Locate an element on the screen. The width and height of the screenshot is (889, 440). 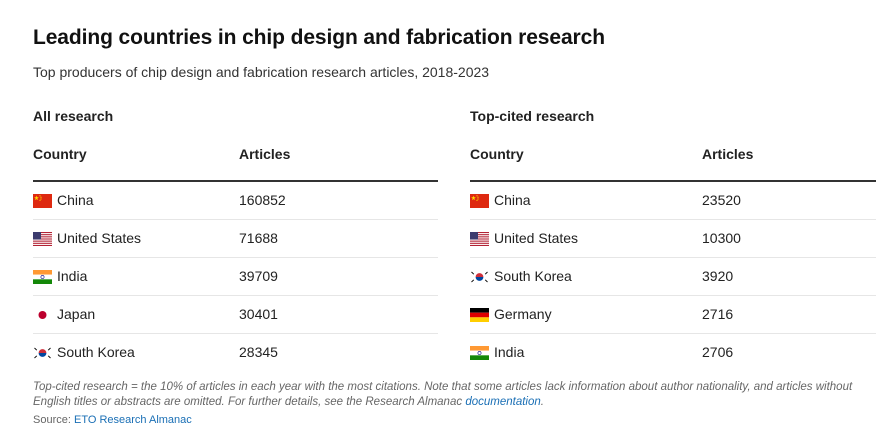
articles-cell: 39709 is located at coordinates (258, 276).